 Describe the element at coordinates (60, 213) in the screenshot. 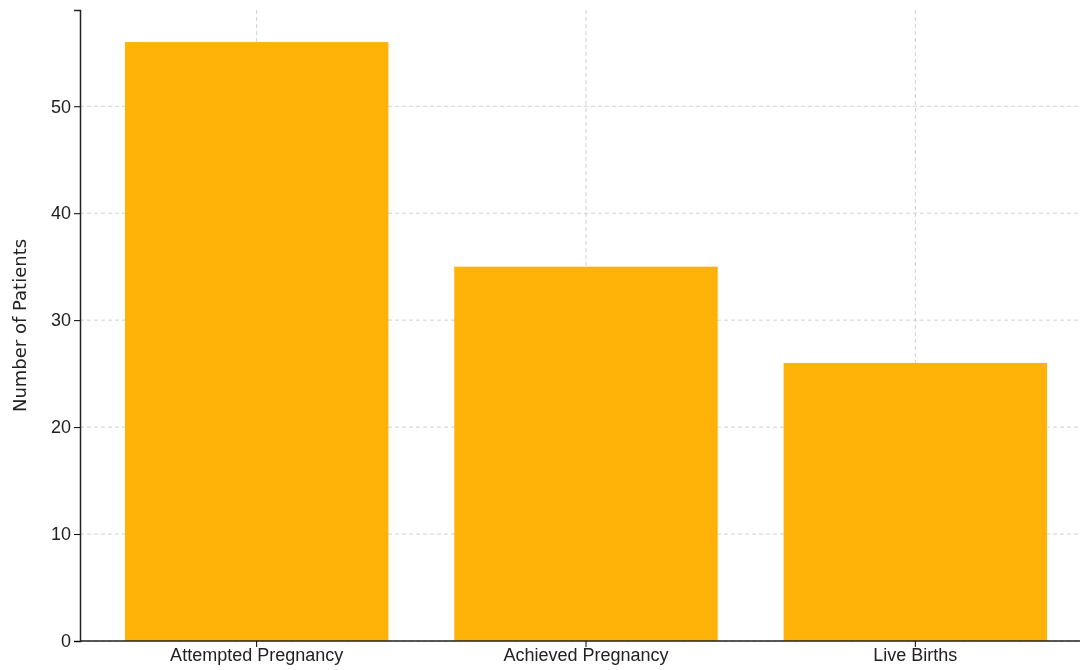

I see `y-tick-label: 40` at that location.